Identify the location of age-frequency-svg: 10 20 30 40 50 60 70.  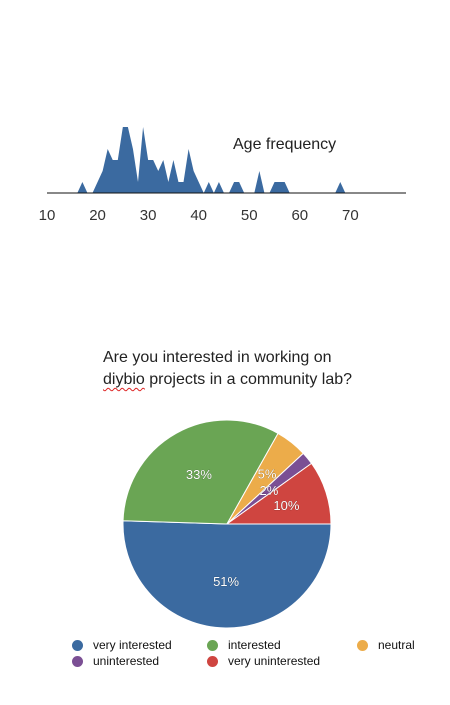
(222, 175).